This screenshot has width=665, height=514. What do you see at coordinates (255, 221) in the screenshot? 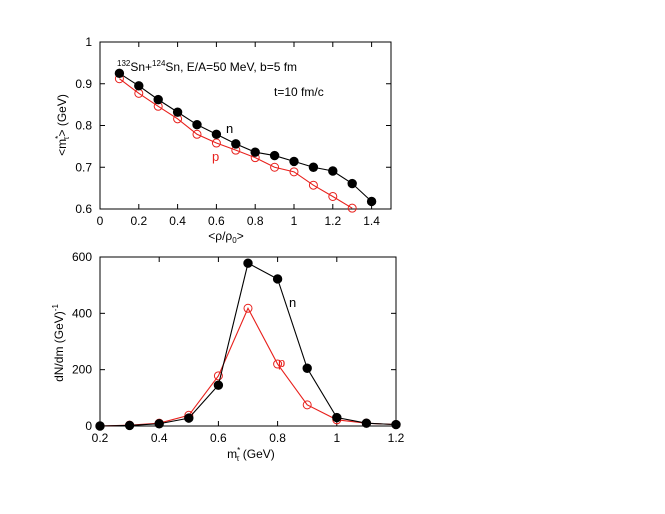
I see `top-x-tick-label: 0.8` at bounding box center [255, 221].